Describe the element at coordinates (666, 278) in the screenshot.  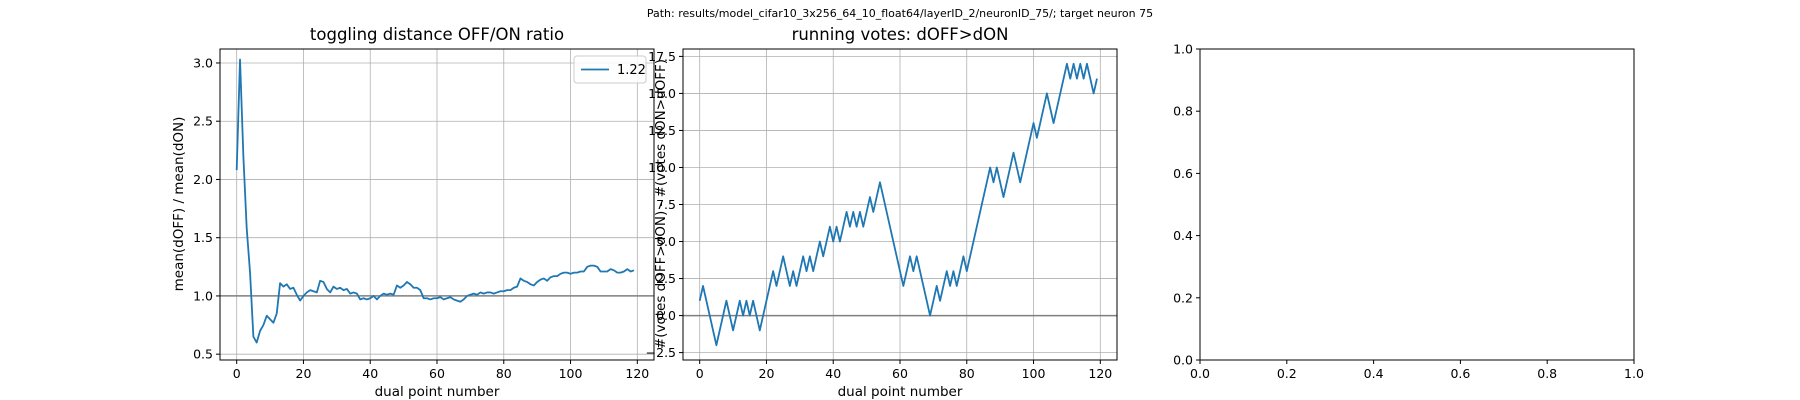
I see `votes-chart-ytick-label: 2.5` at that location.